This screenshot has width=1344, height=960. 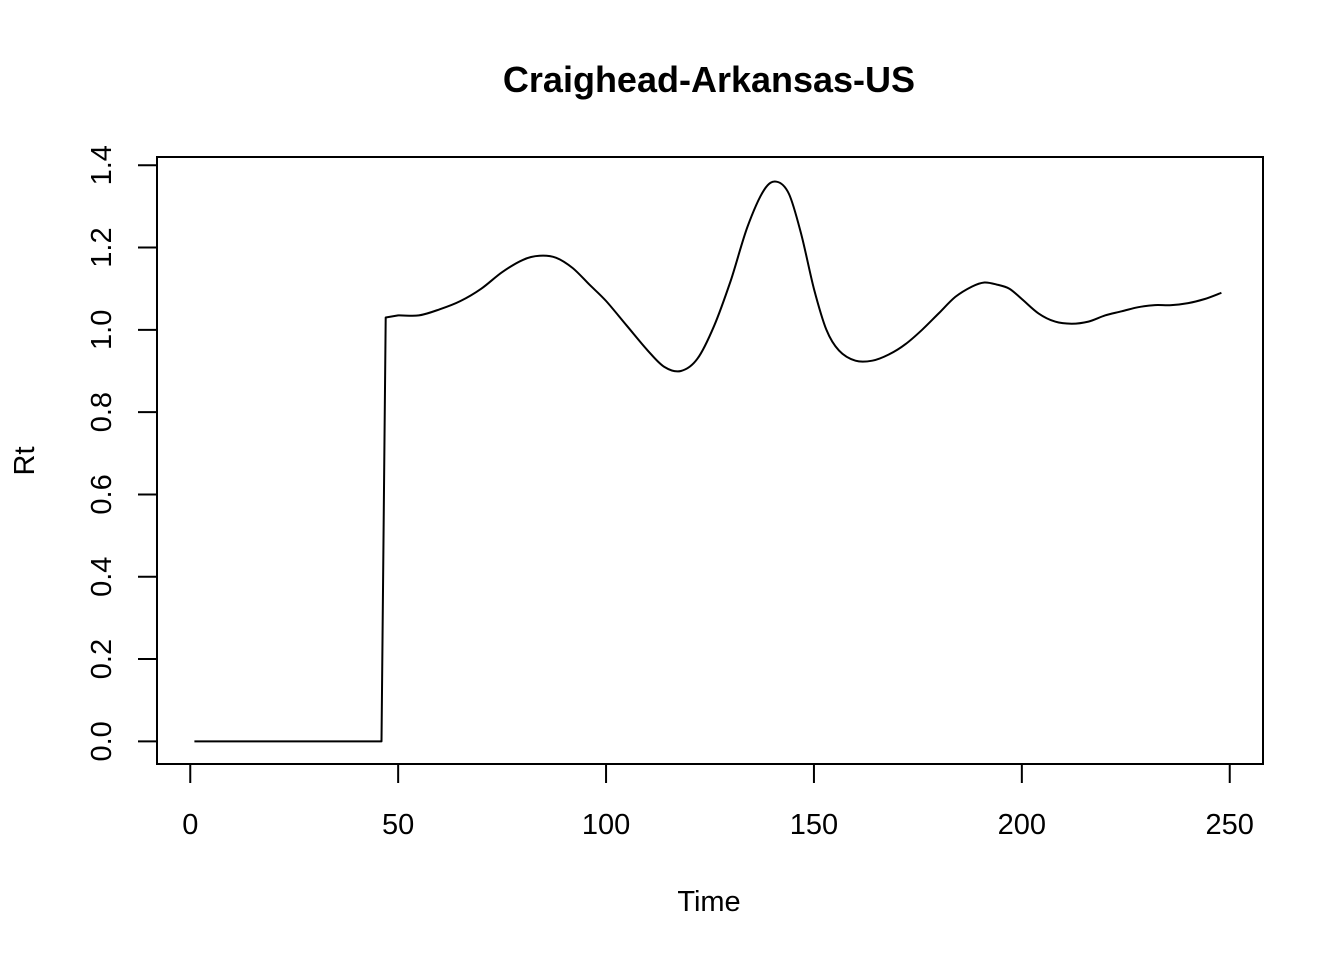 What do you see at coordinates (1230, 825) in the screenshot?
I see `x-tick-label: 250` at bounding box center [1230, 825].